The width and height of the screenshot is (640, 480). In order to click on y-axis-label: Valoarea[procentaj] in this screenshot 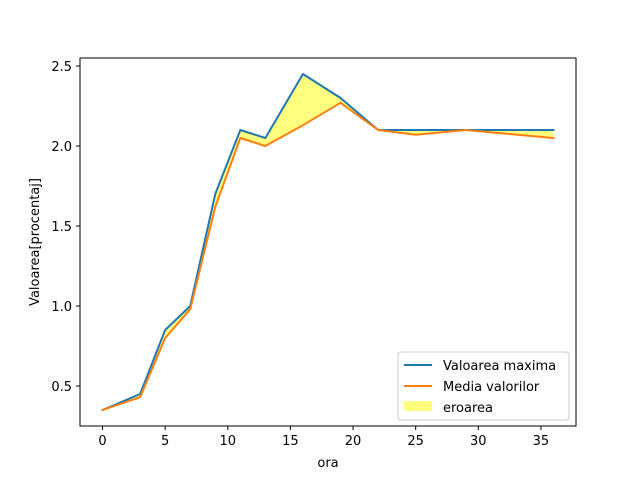, I will do `click(35, 242)`.